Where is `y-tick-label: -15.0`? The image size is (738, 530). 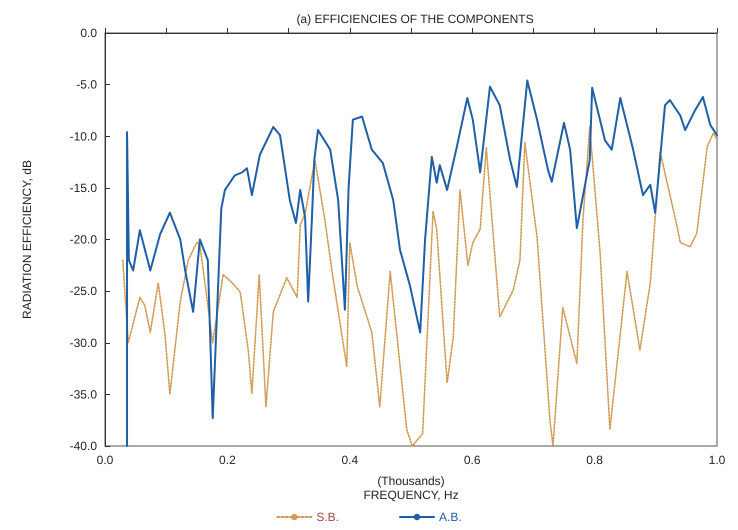
y-tick-label: -15.0 is located at coordinates (84, 187).